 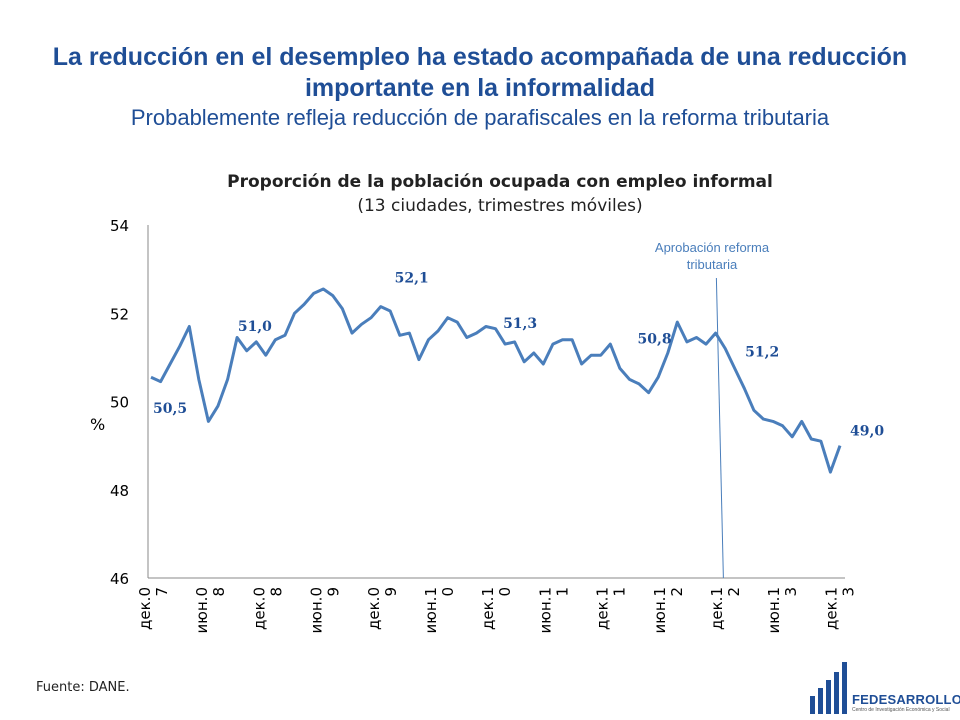 I want to click on y-axis-label: %, so click(x=97, y=424).